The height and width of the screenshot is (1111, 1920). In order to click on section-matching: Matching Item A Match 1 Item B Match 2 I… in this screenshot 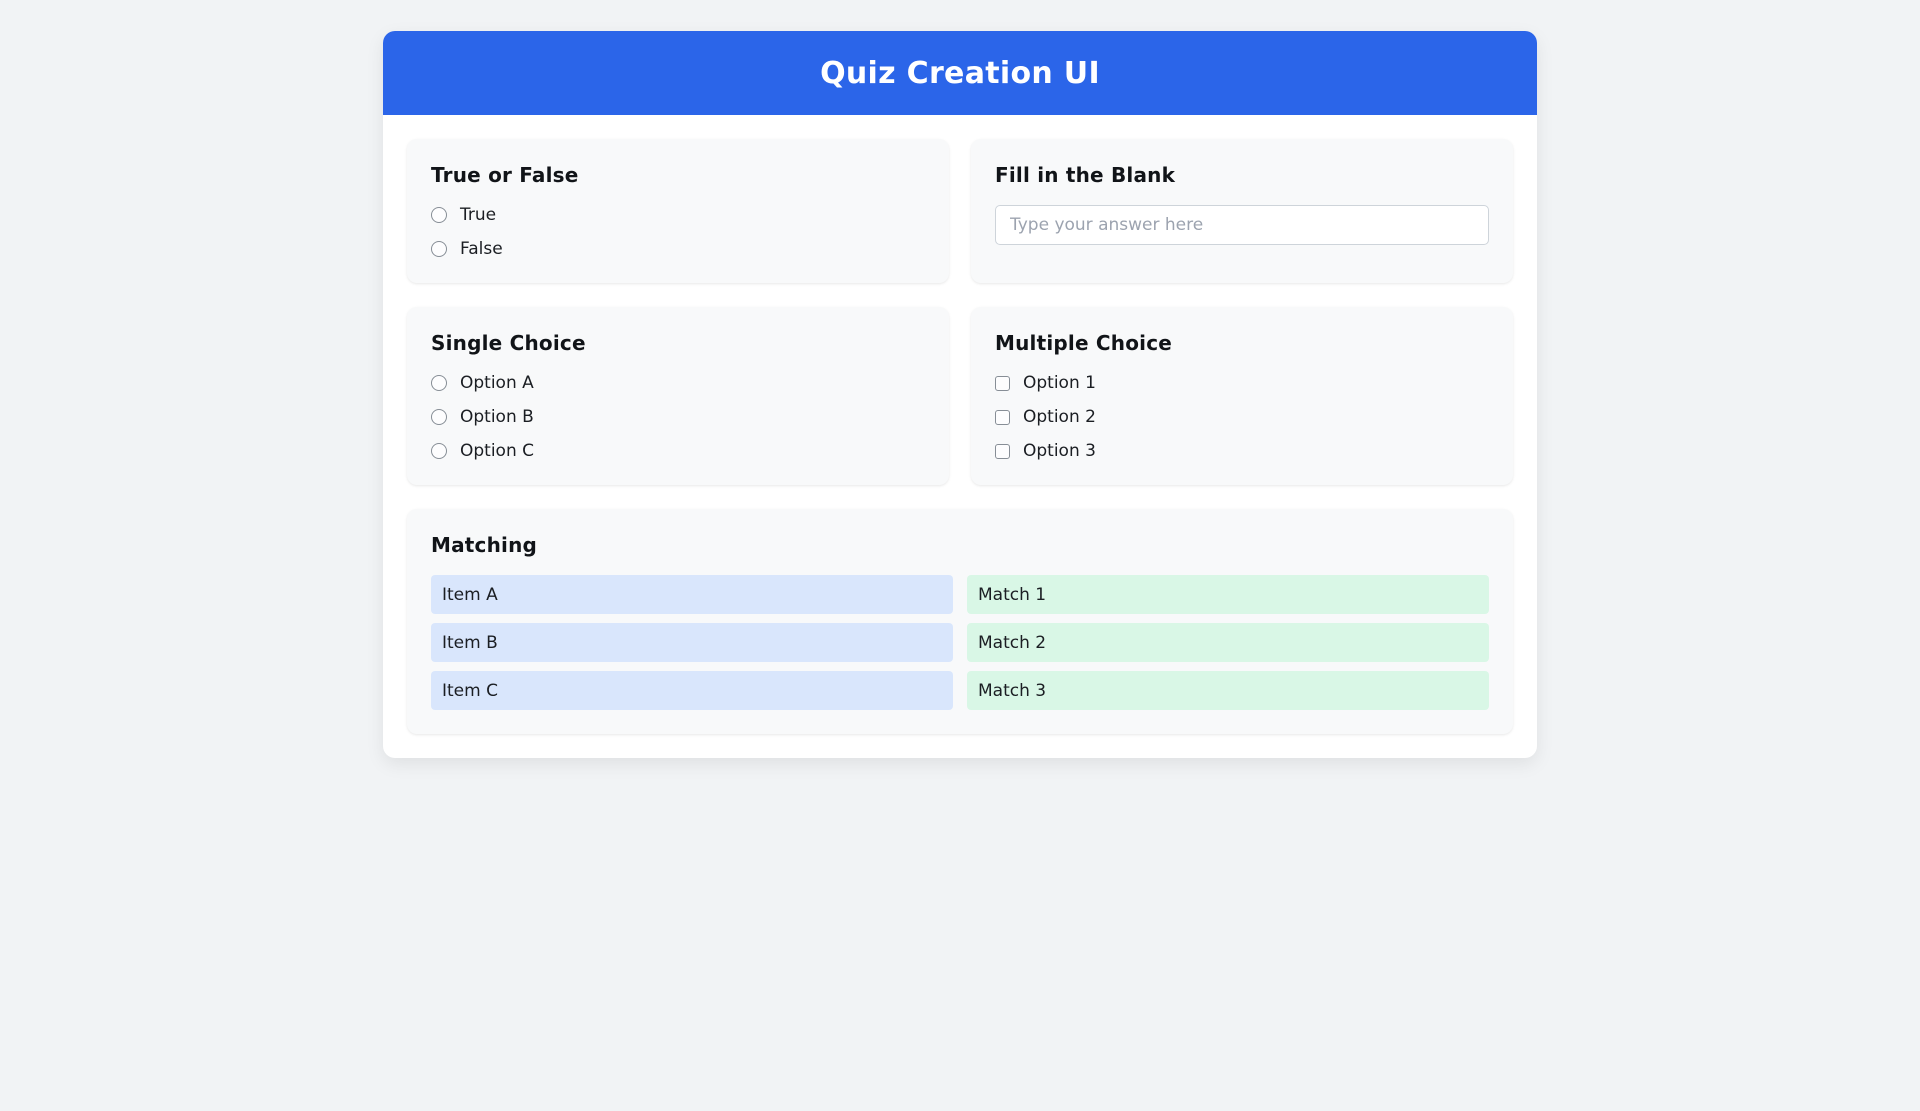, I will do `click(960, 621)`.